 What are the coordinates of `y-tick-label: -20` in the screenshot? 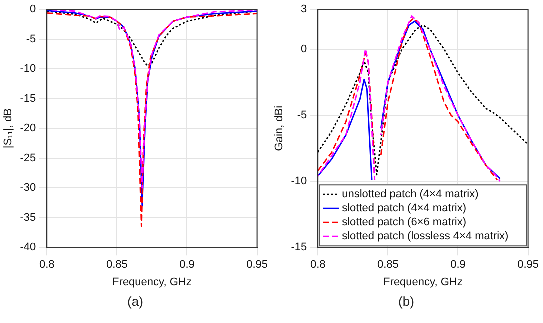 It's located at (28, 128).